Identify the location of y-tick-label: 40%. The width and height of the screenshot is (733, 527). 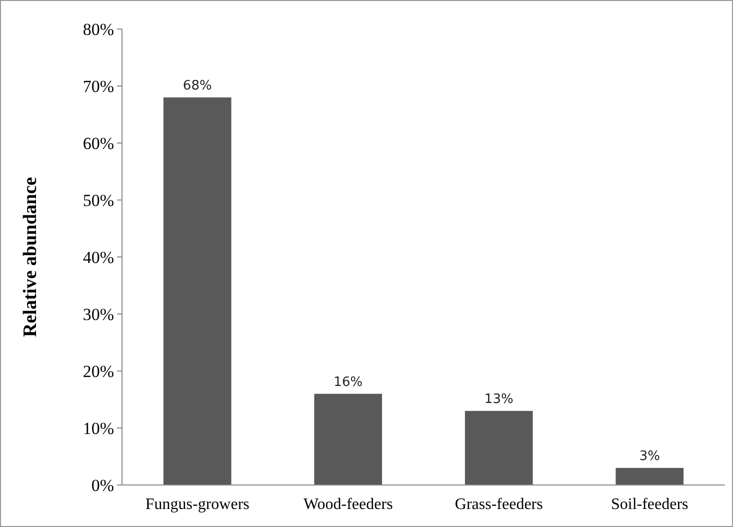
(98, 257).